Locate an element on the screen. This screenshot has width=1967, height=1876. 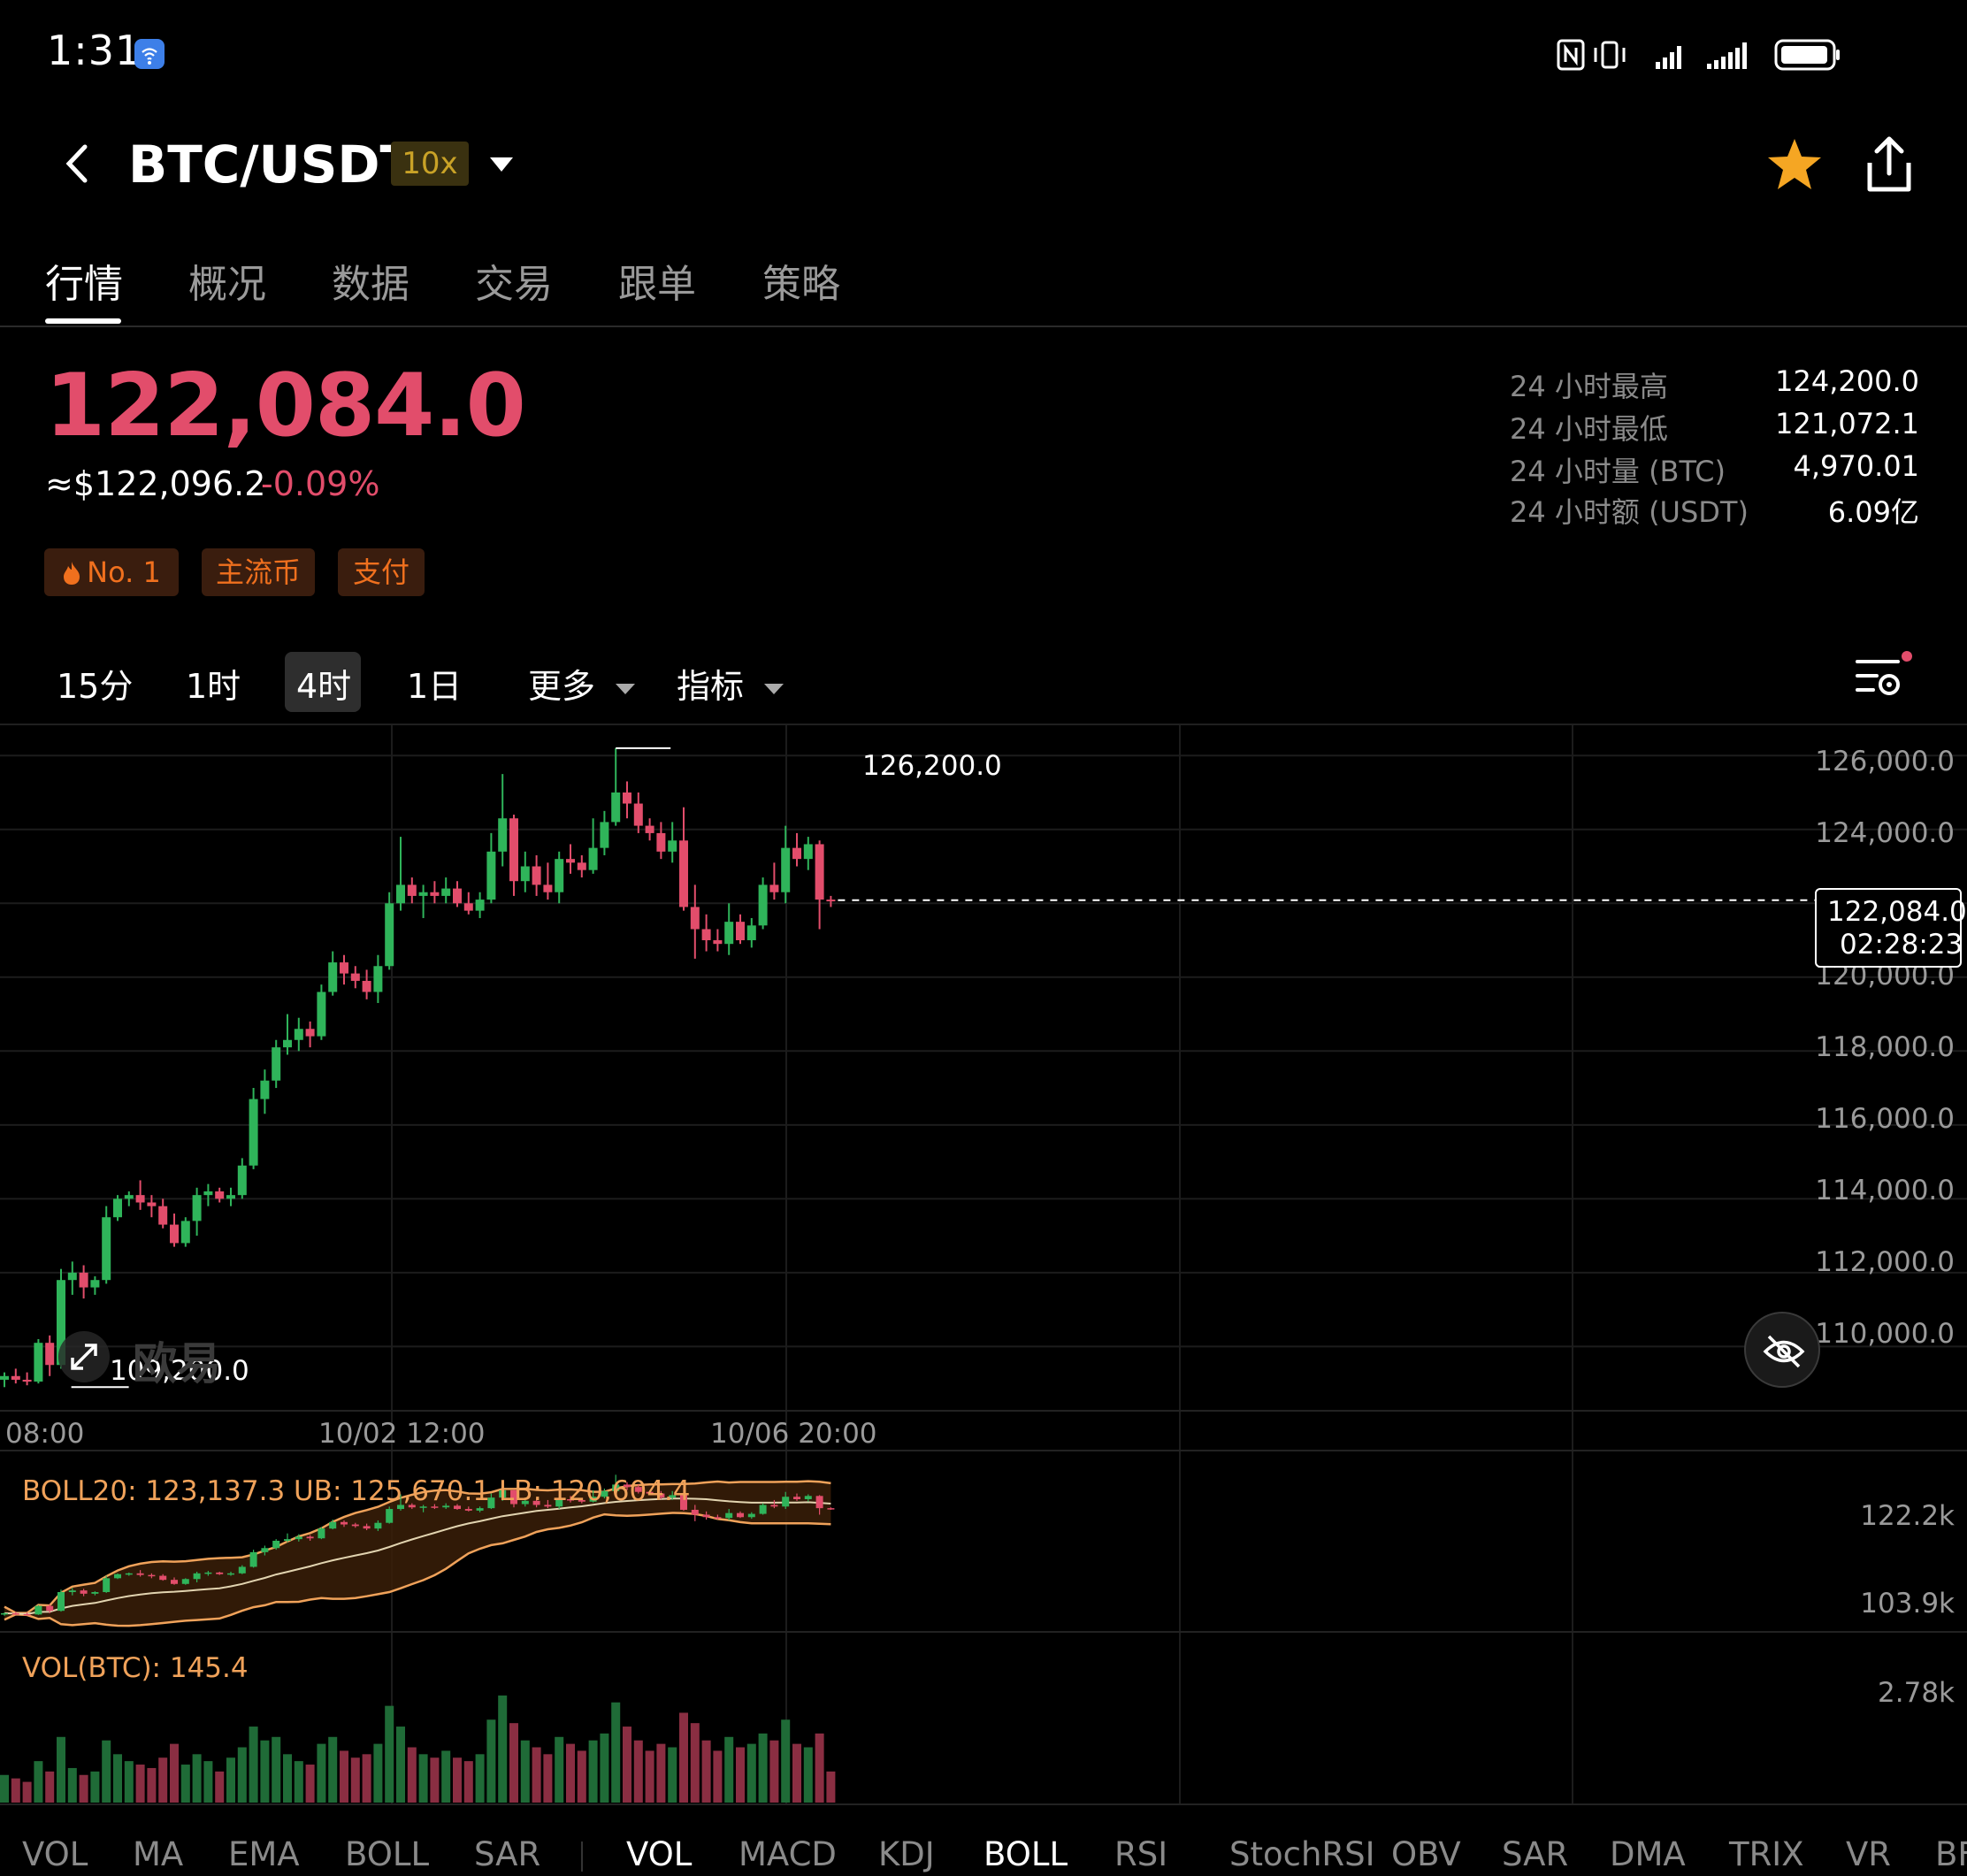
favorite-button is located at coordinates (1794, 164).